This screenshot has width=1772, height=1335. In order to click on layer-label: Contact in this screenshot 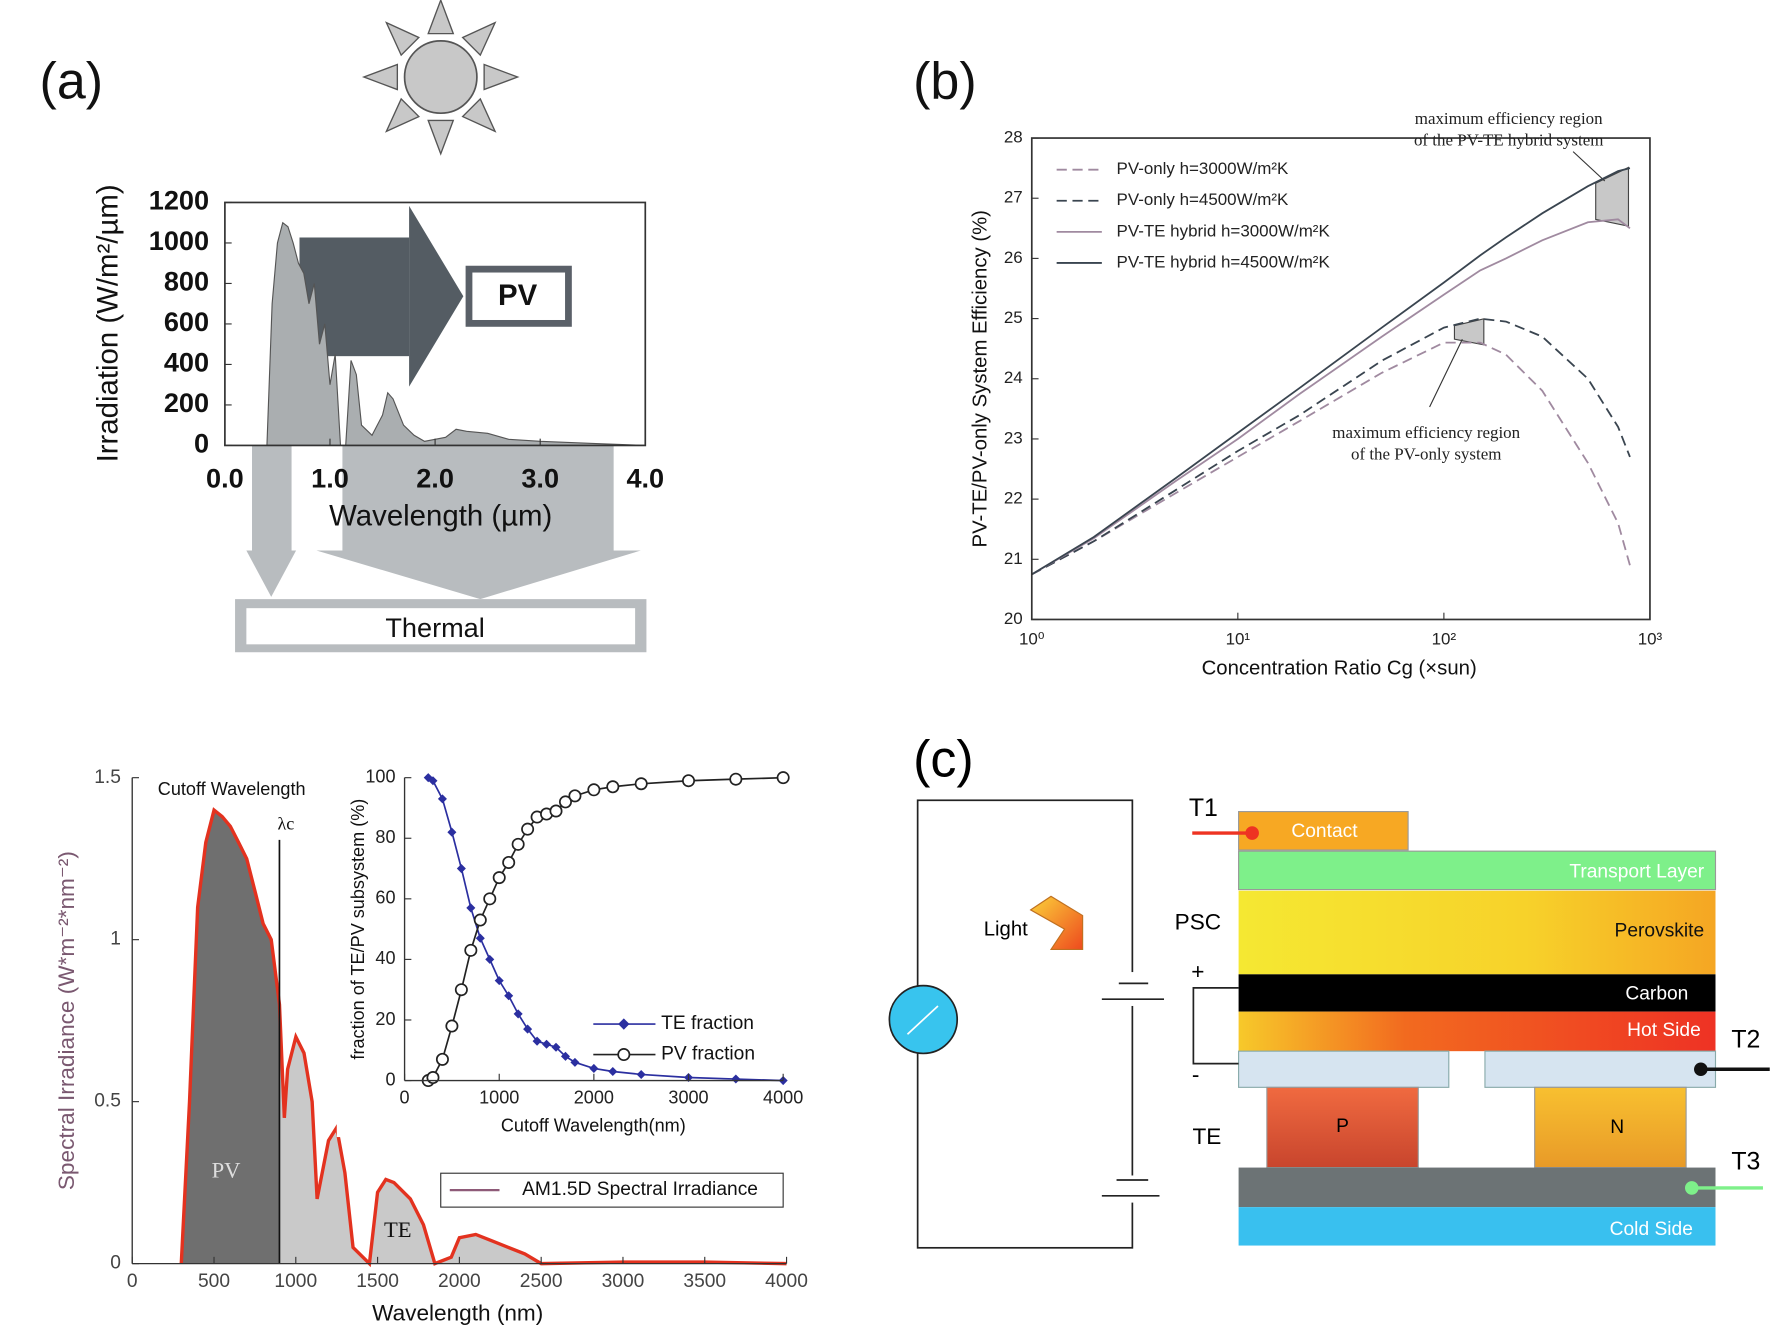, I will do `click(1324, 831)`.